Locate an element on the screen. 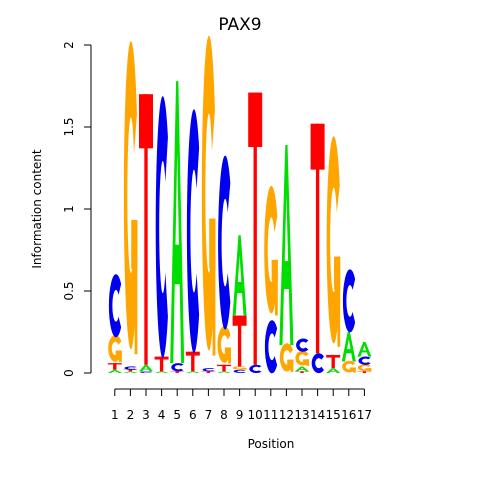 The image size is (480, 480). chart-title: PAX9 is located at coordinates (239, 25).